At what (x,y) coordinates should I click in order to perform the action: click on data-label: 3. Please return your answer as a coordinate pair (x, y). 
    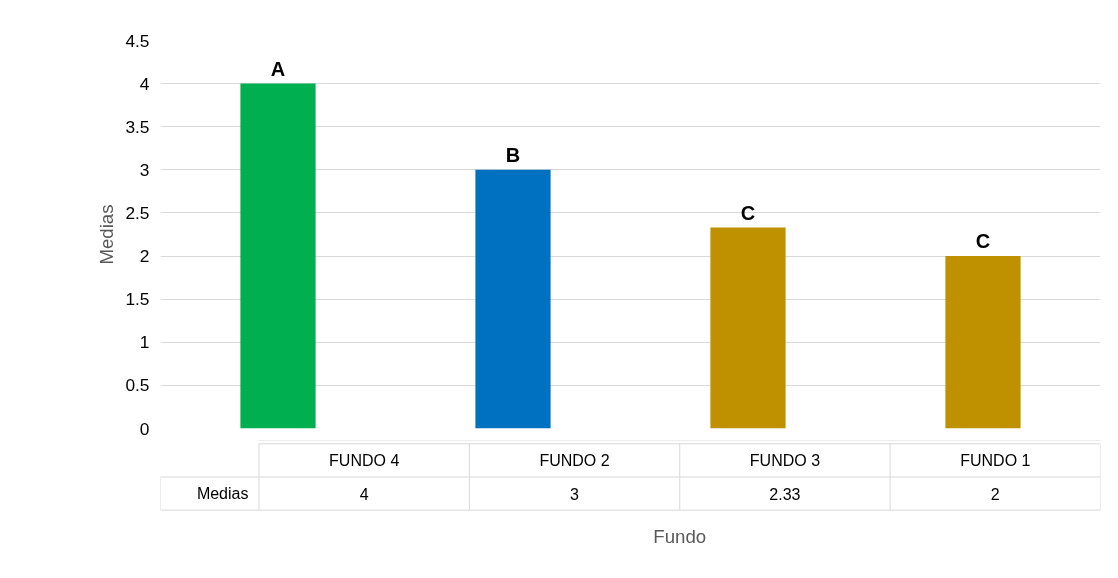
    Looking at the image, I should click on (575, 494).